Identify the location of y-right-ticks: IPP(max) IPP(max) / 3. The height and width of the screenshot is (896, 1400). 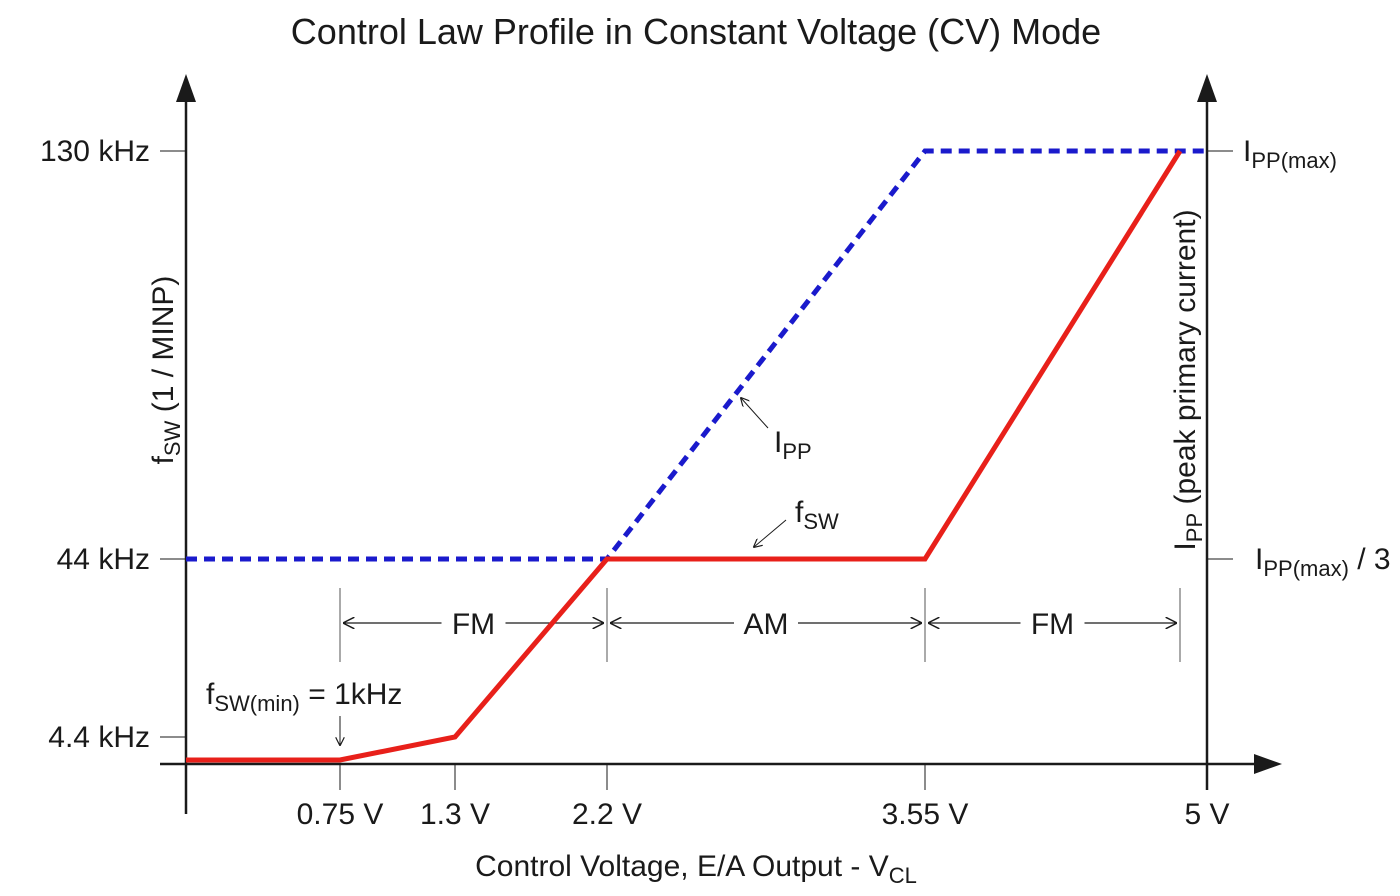
(1299, 358).